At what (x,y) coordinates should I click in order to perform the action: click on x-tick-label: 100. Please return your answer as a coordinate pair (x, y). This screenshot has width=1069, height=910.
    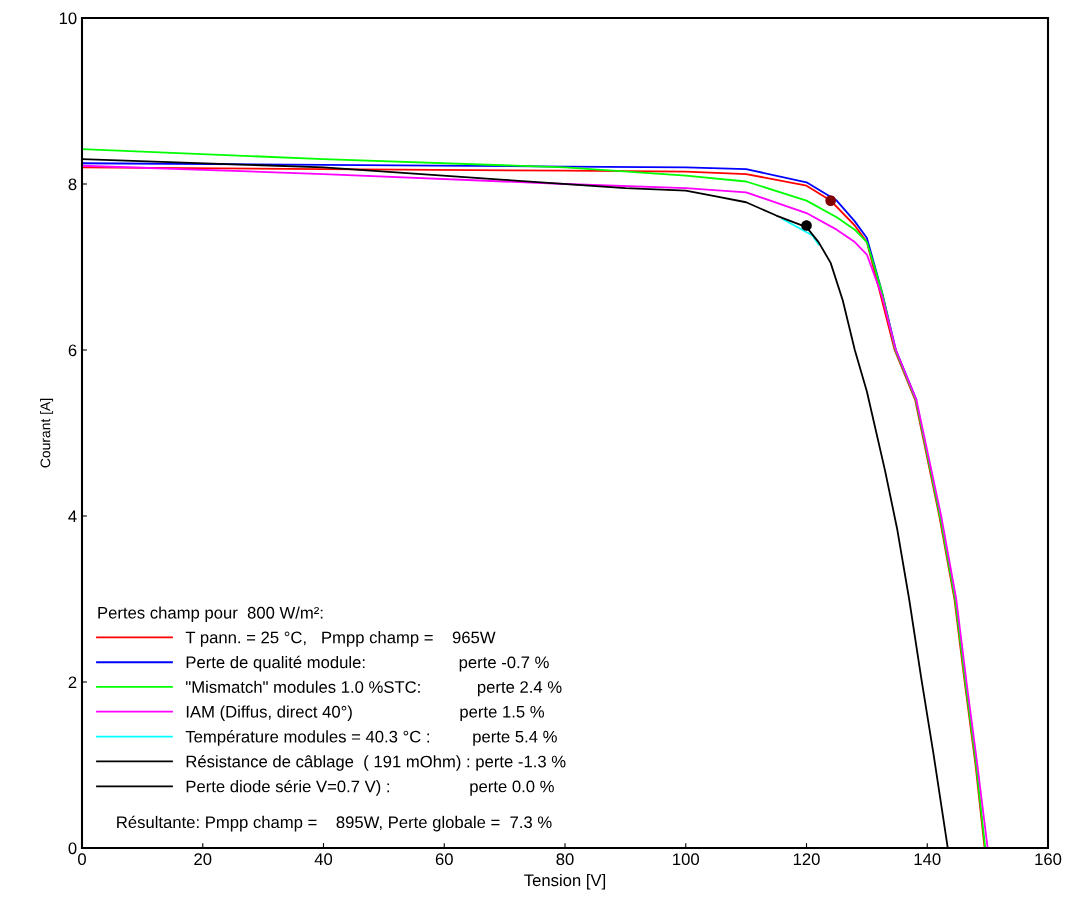
    Looking at the image, I should click on (686, 859).